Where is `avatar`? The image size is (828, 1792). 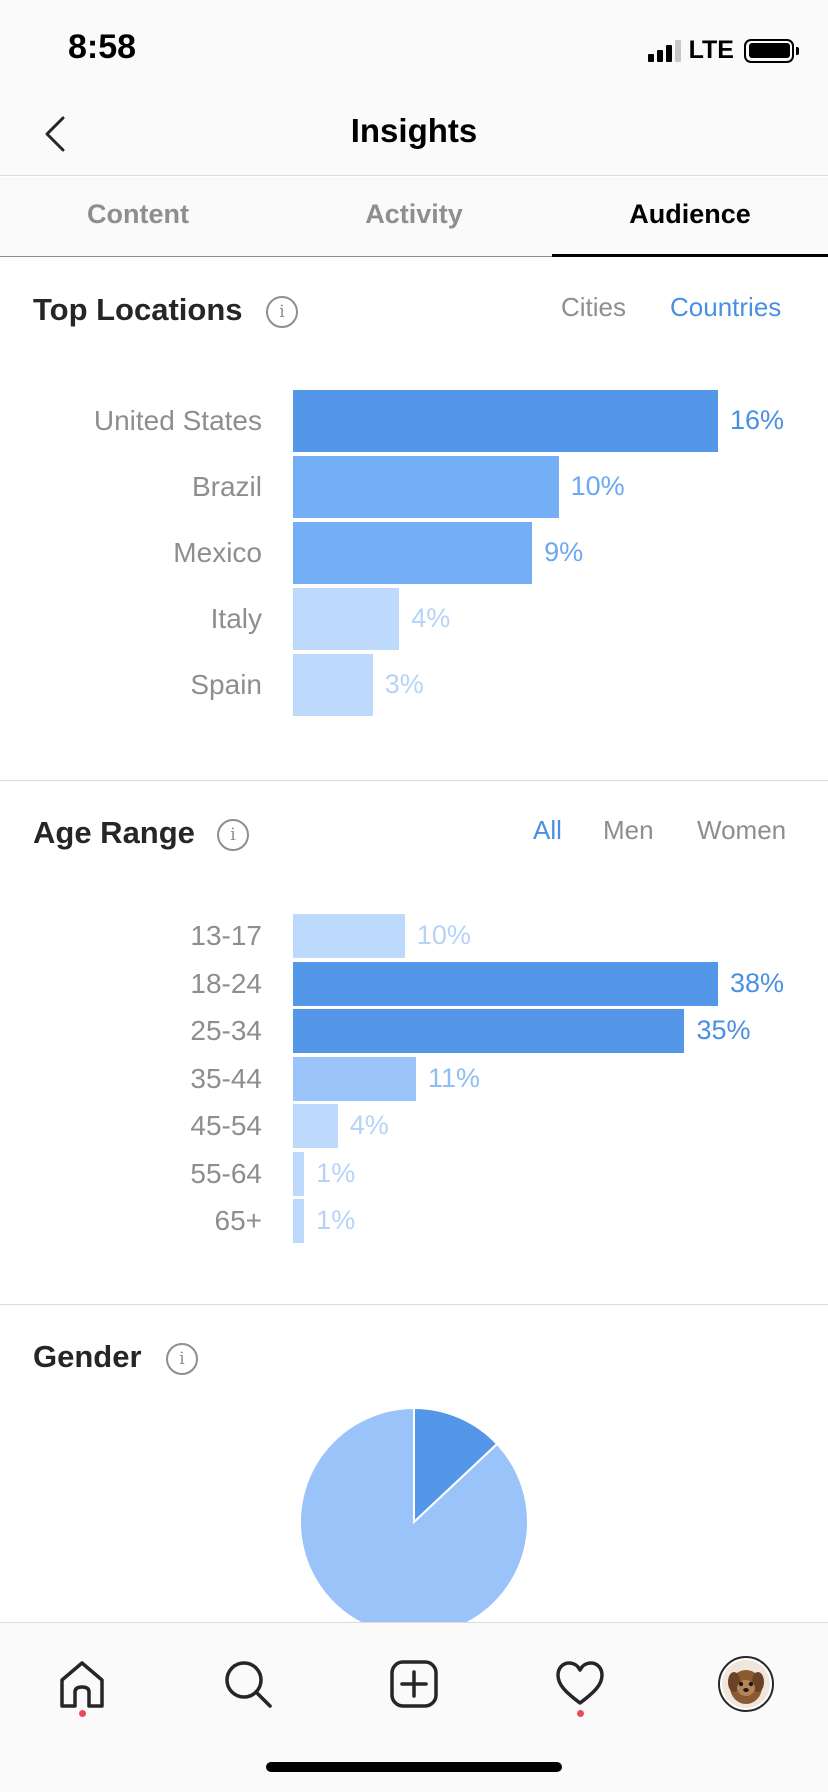 avatar is located at coordinates (746, 1684).